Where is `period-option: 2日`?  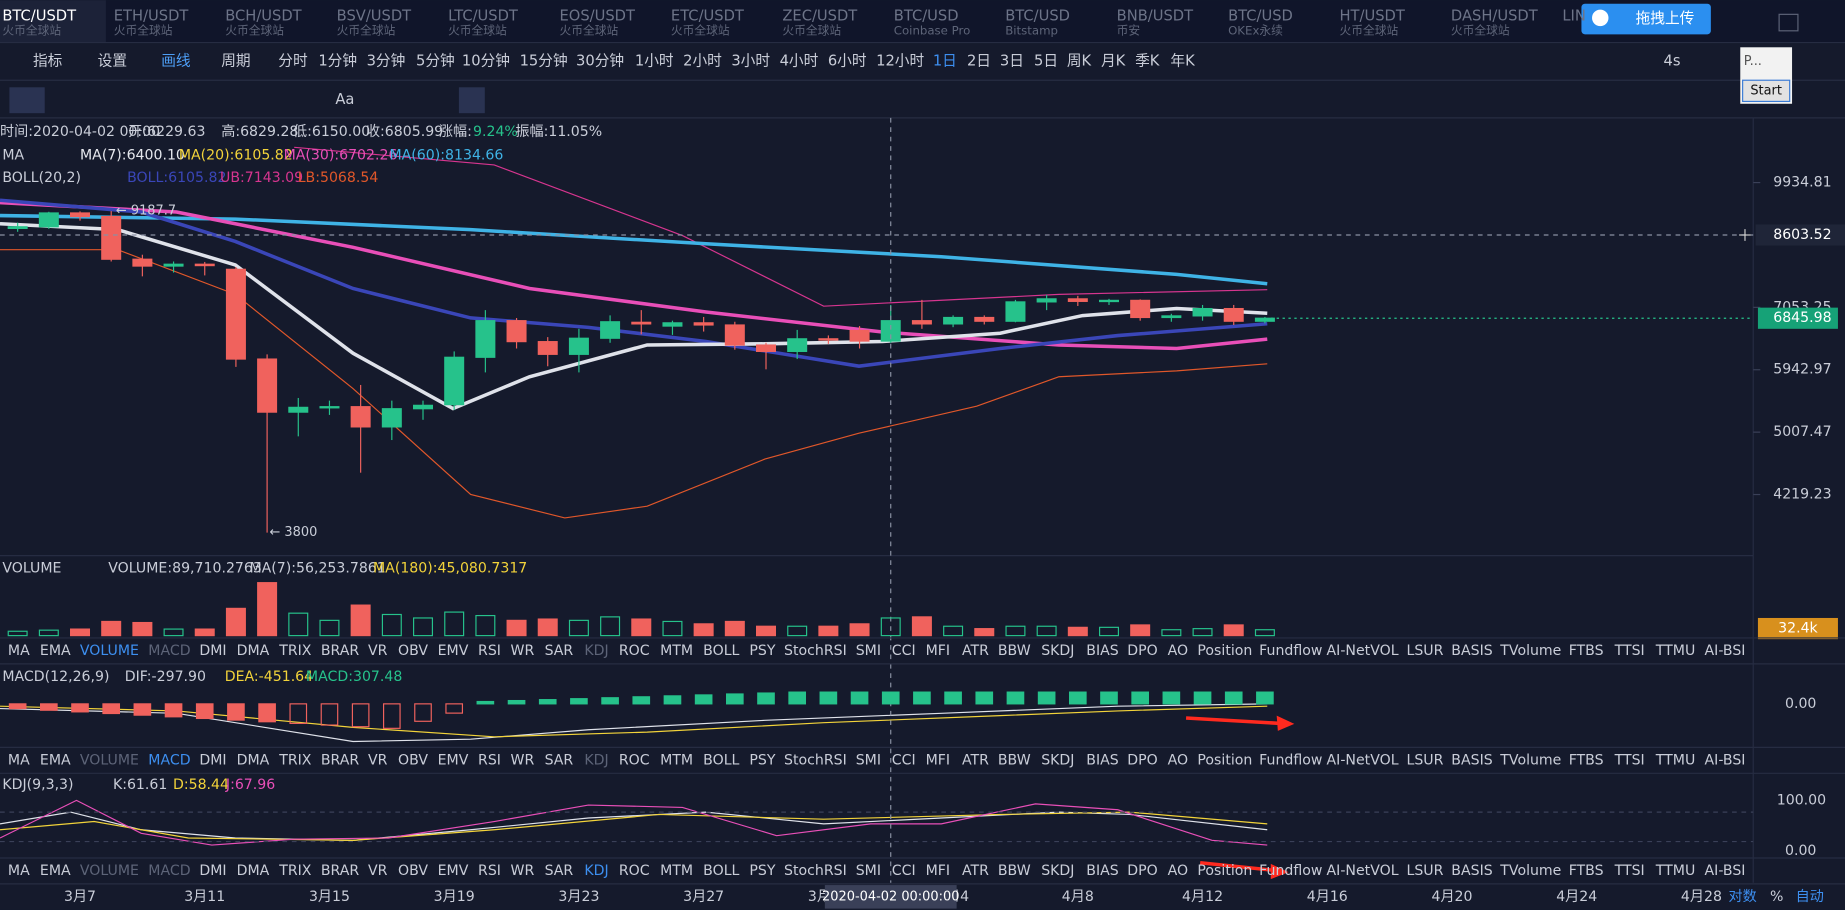
period-option: 2日 is located at coordinates (979, 60).